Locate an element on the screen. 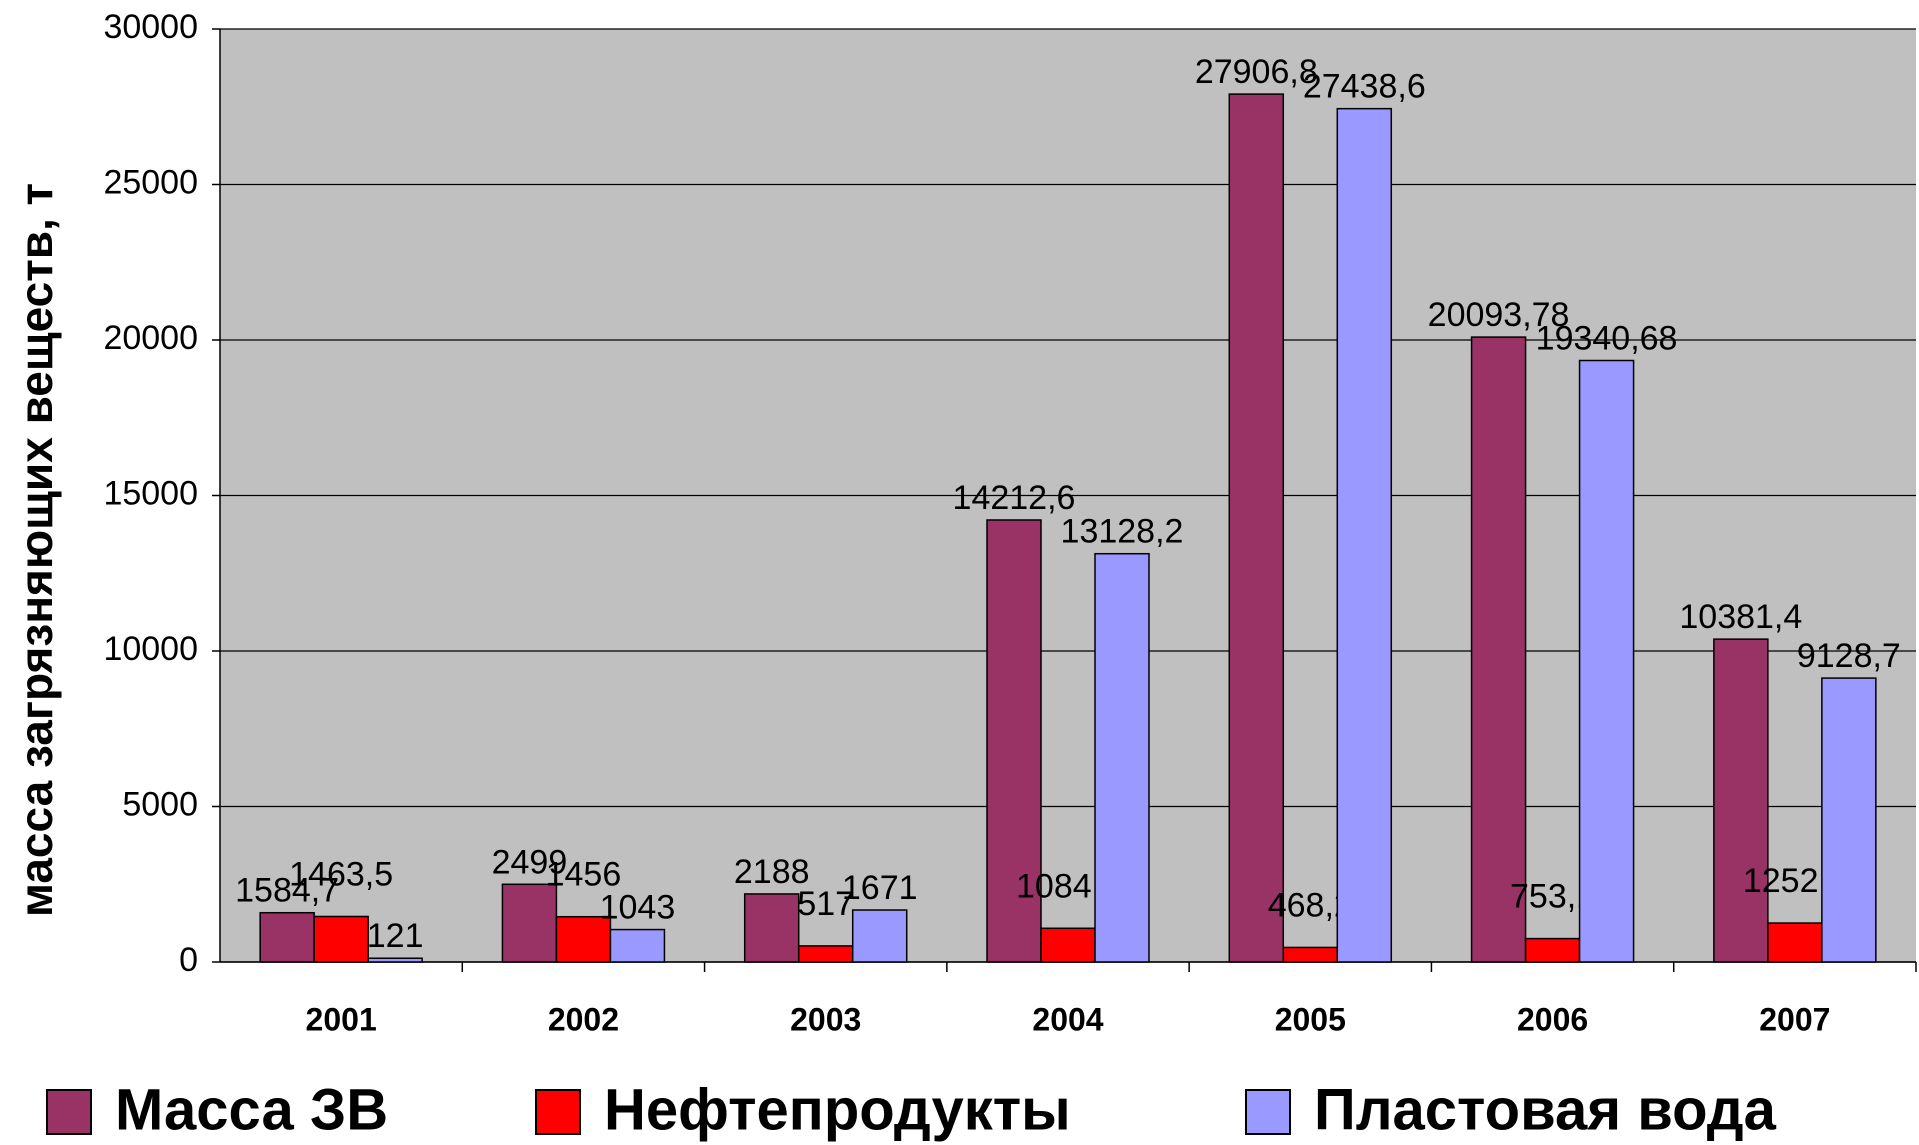 Image resolution: width=1919 pixels, height=1145 pixels. x-tick-label: 2004 is located at coordinates (1067, 1019).